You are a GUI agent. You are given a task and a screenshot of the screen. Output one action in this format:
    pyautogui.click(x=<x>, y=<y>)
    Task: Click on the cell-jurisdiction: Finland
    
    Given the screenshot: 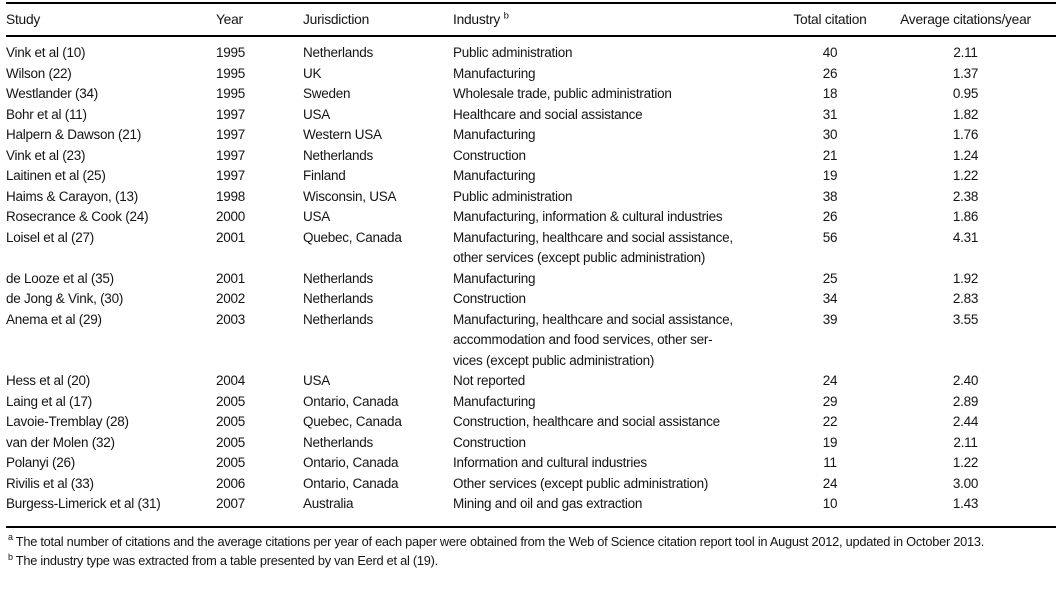 What is the action you would take?
    pyautogui.click(x=324, y=175)
    